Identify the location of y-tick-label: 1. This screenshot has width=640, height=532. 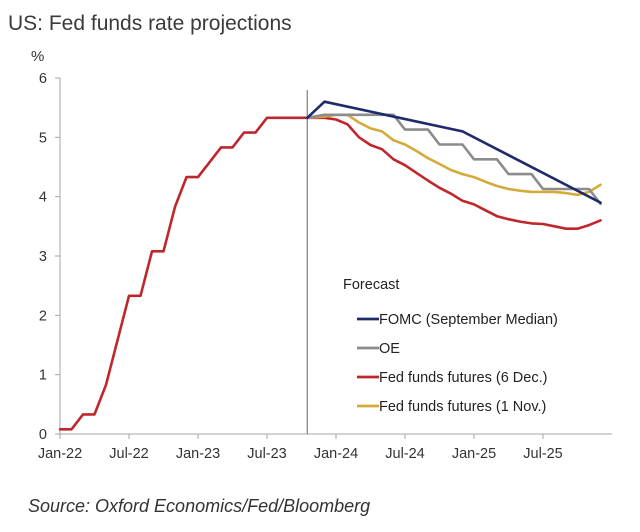
(43, 376).